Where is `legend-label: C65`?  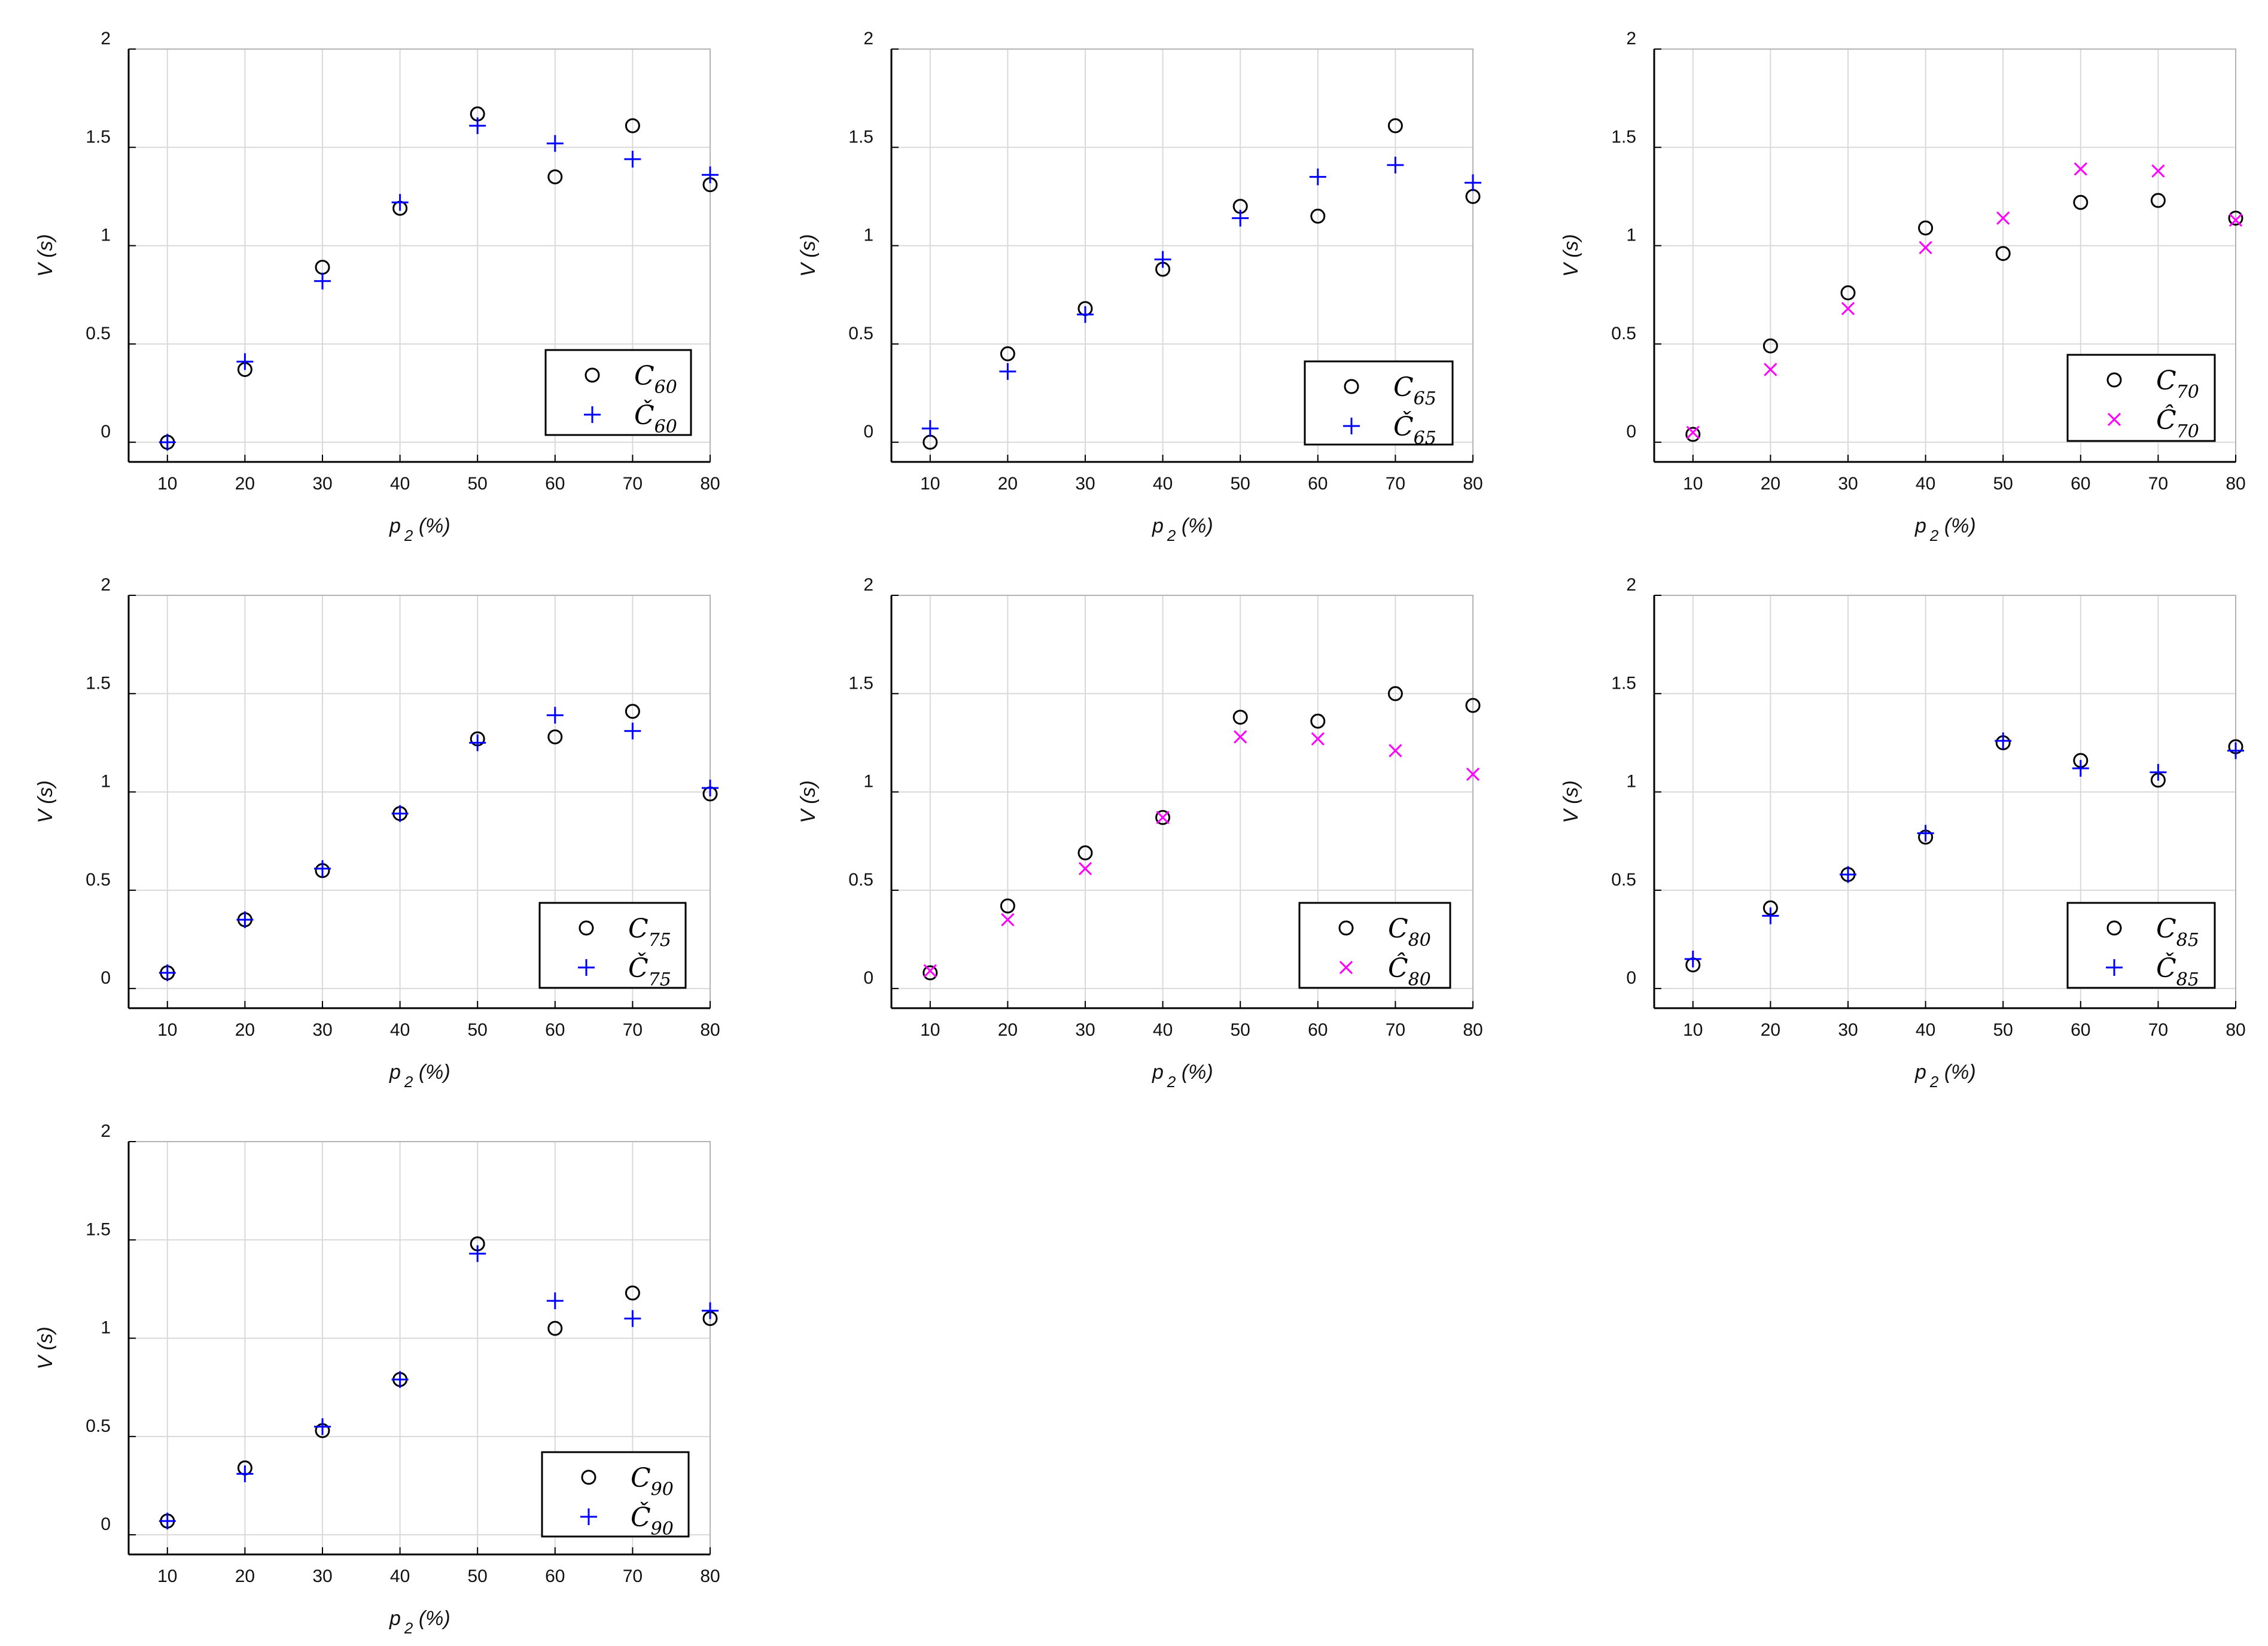 legend-label: C65 is located at coordinates (1414, 390).